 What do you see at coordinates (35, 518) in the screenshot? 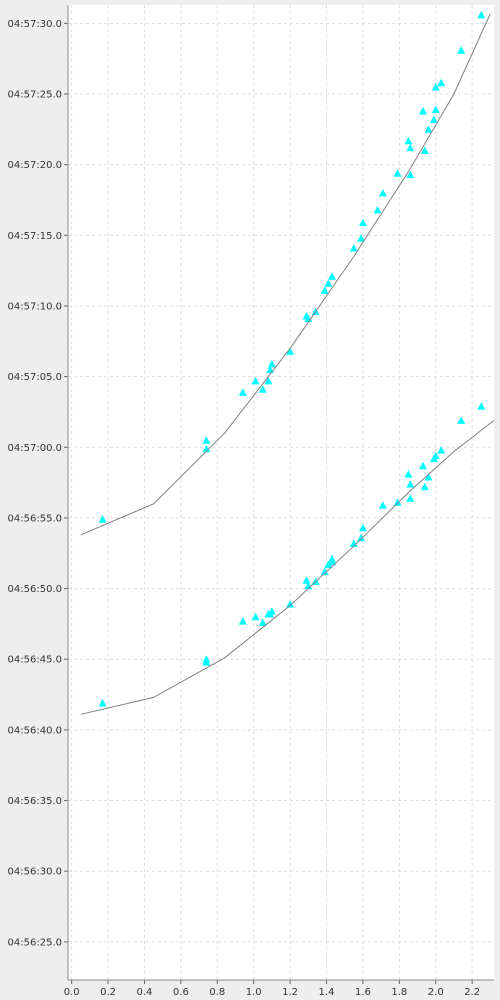
I see `y-tick-label: 04:56:55.0` at bounding box center [35, 518].